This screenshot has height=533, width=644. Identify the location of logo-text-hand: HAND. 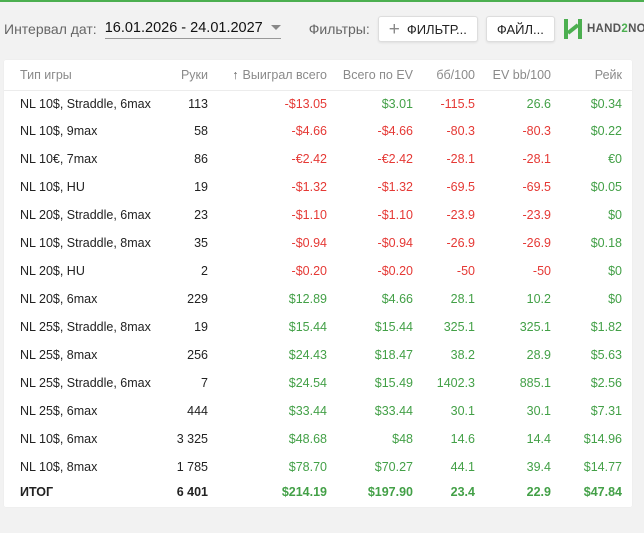
(604, 29).